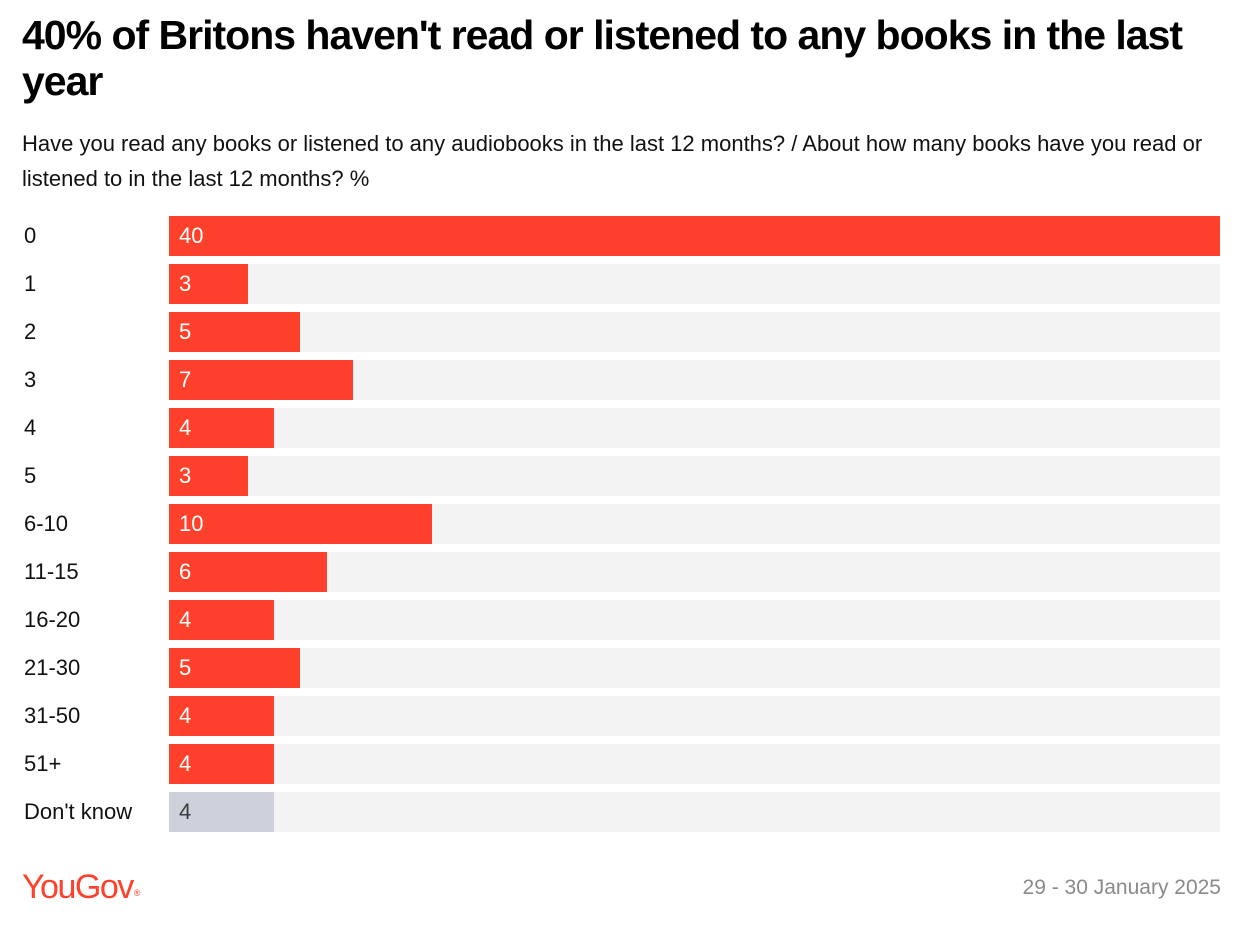 Image resolution: width=1252 pixels, height=936 pixels. I want to click on chart-row: 21-30 5, so click(626, 668).